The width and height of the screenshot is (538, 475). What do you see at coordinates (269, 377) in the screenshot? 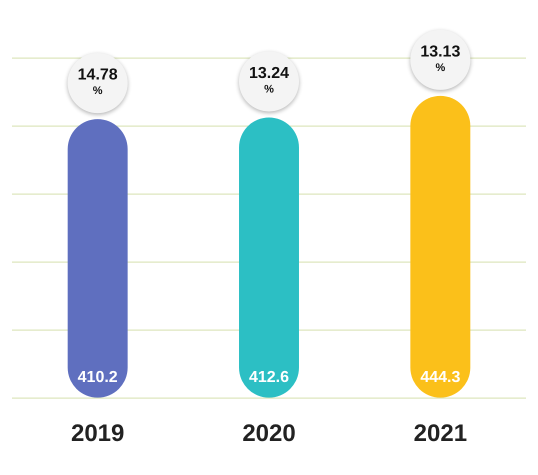
I see `data-label: 412.6` at bounding box center [269, 377].